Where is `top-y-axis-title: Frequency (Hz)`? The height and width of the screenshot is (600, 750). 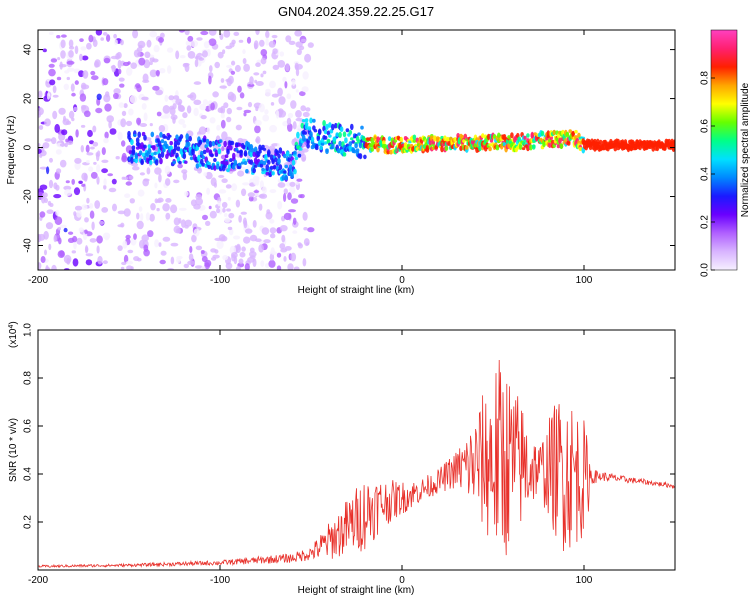 top-y-axis-title: Frequency (Hz) is located at coordinates (11, 150).